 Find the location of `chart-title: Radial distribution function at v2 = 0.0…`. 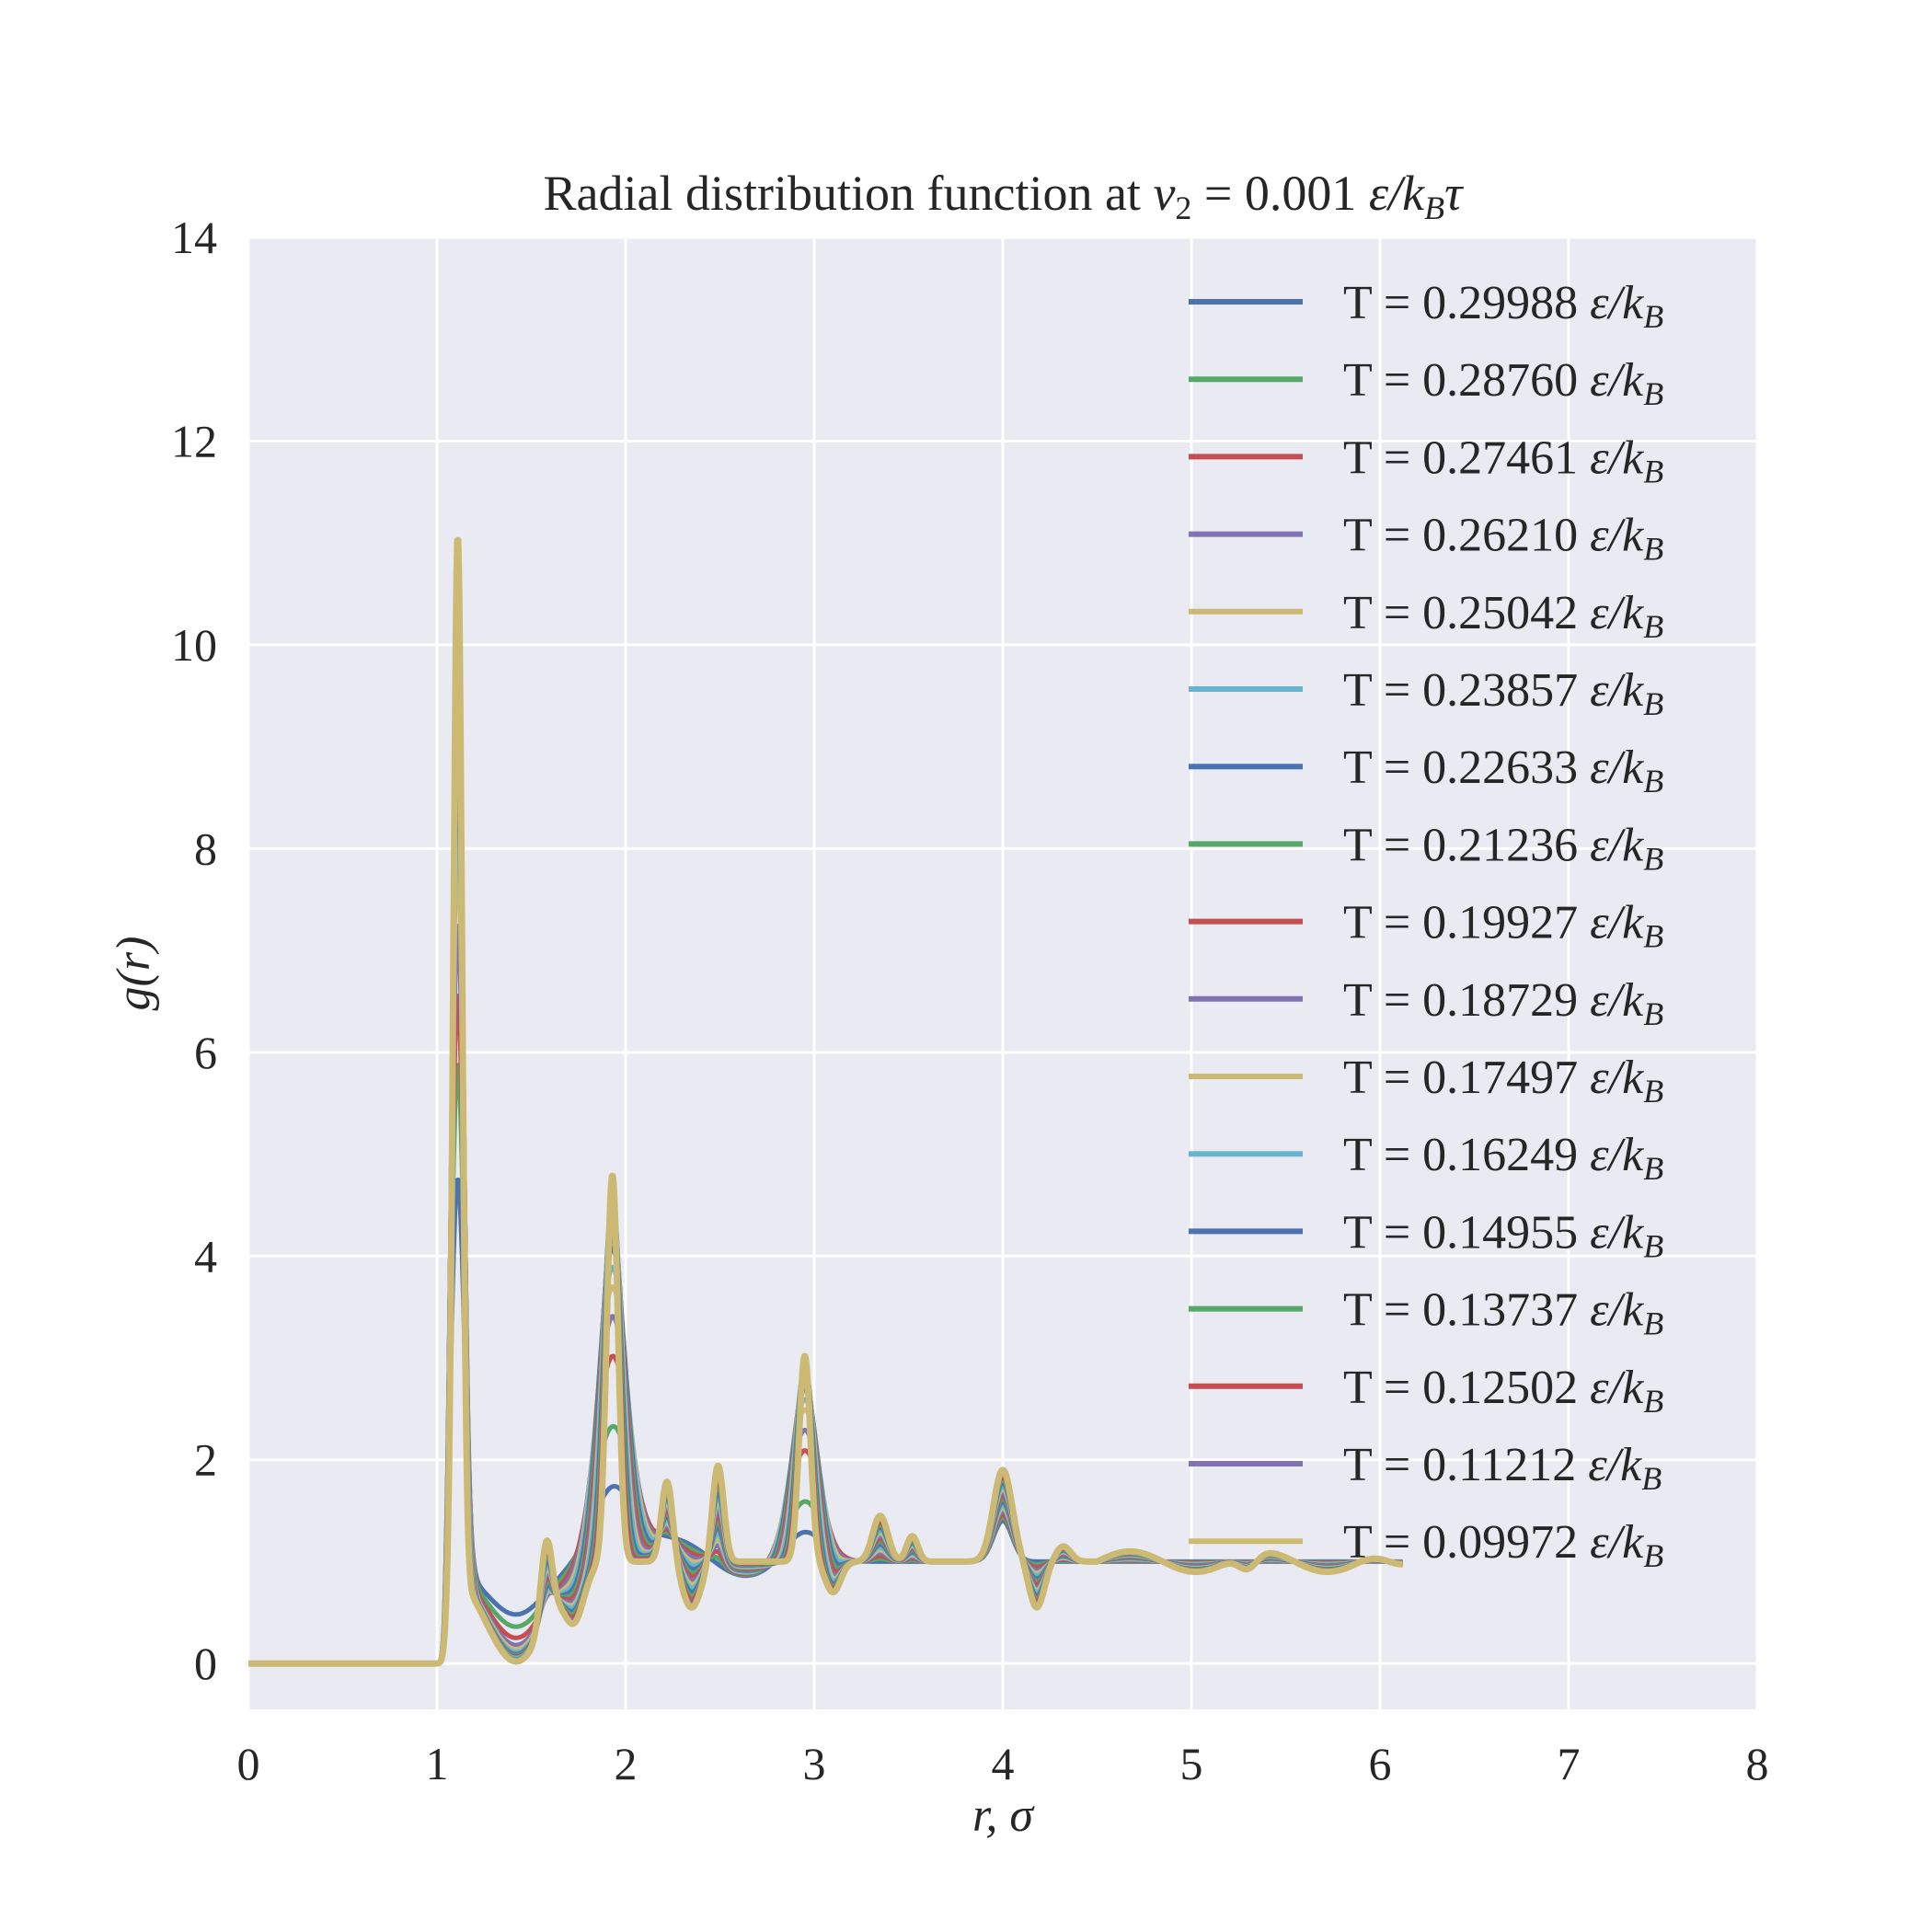

chart-title: Radial distribution function at v2 = 0.0… is located at coordinates (1004, 196).